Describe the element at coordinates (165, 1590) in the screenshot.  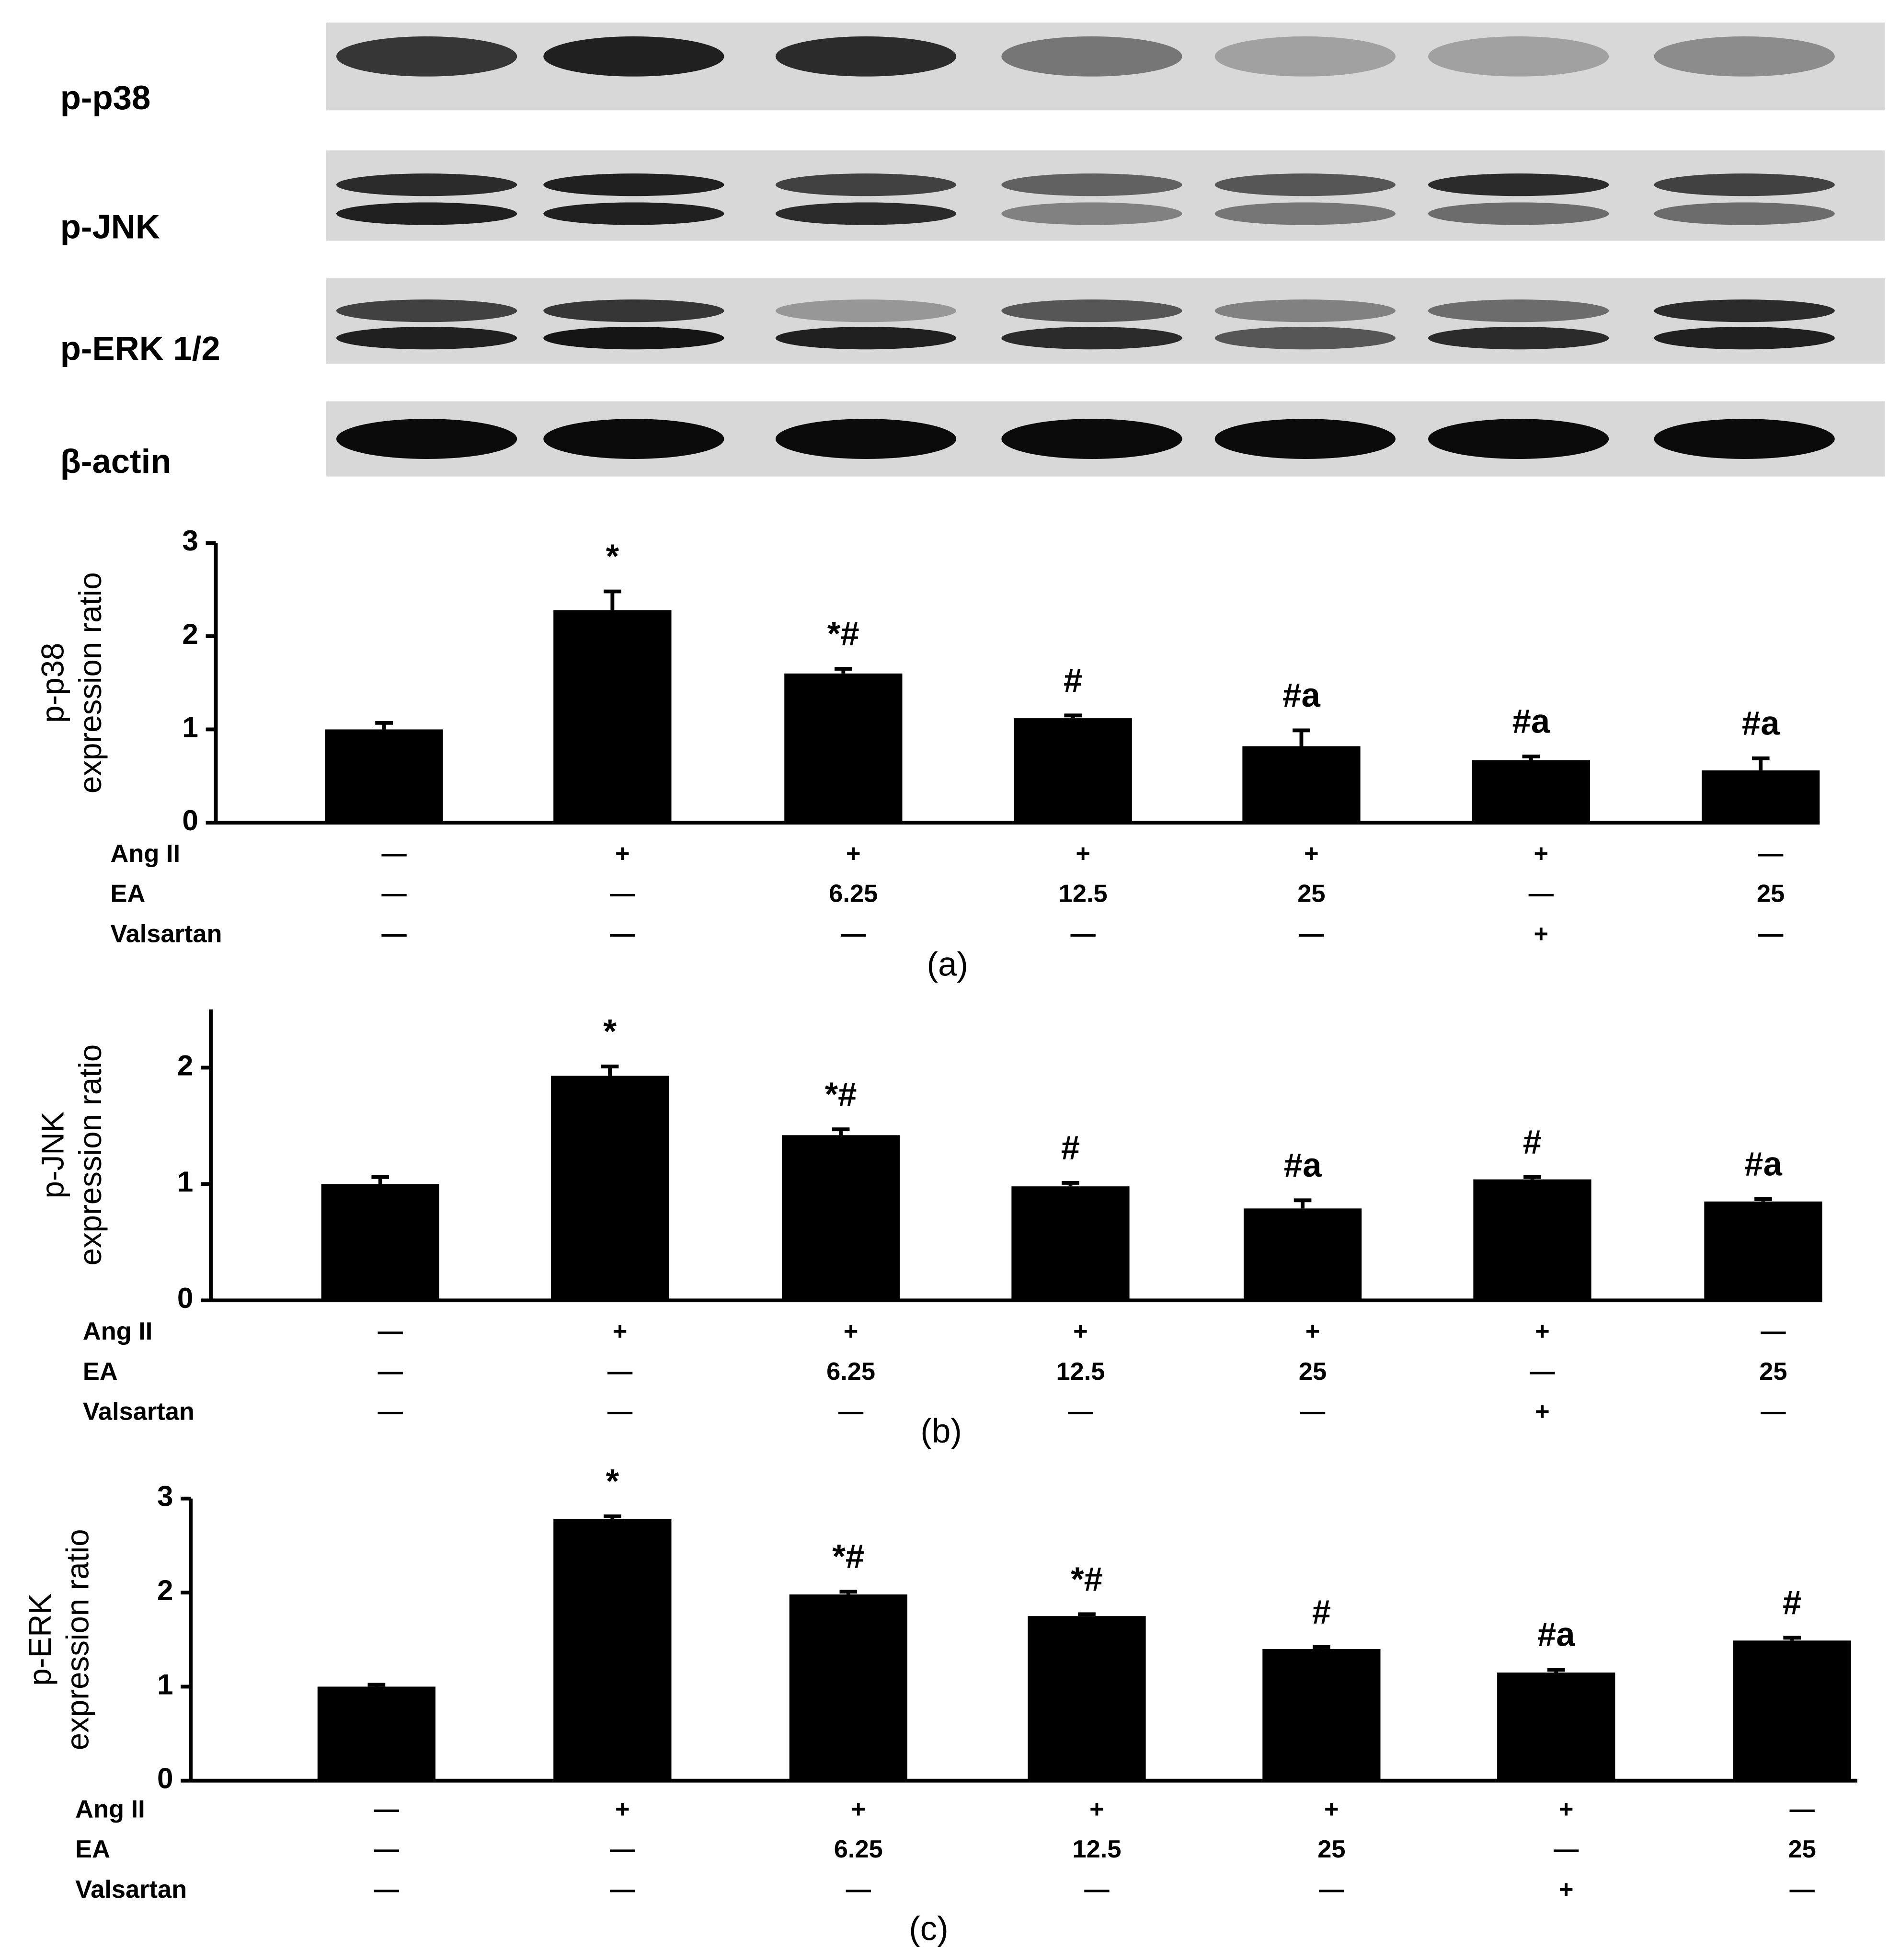
I see `y-tick-label: 2` at that location.